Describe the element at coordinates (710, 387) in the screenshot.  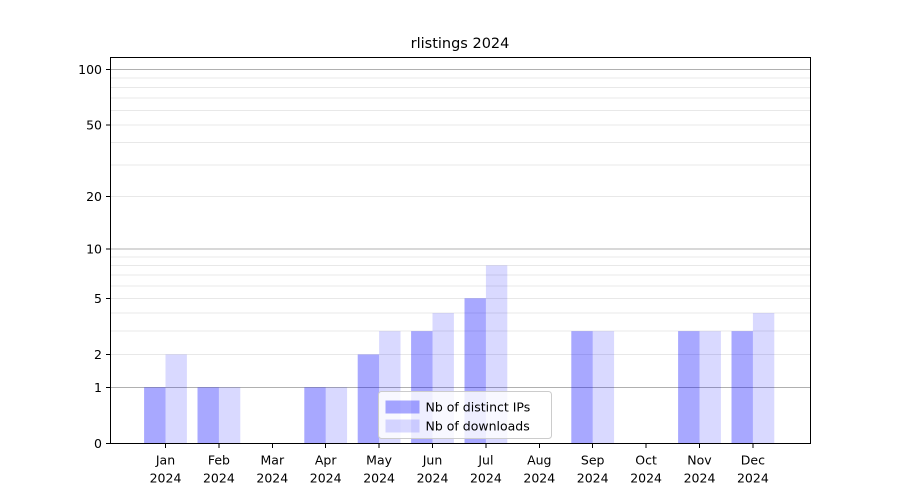
I see `bar-downloads-nov` at that location.